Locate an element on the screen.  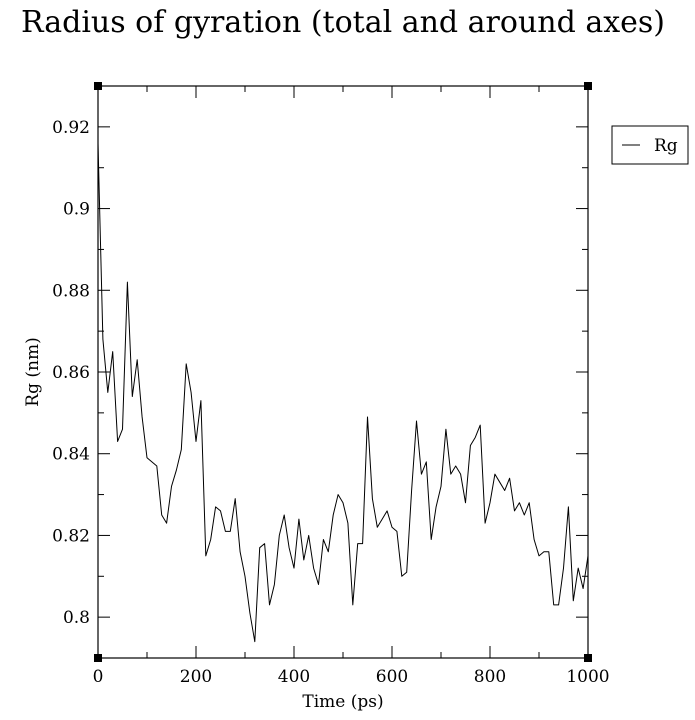
corner-handle-top-right is located at coordinates (588, 86).